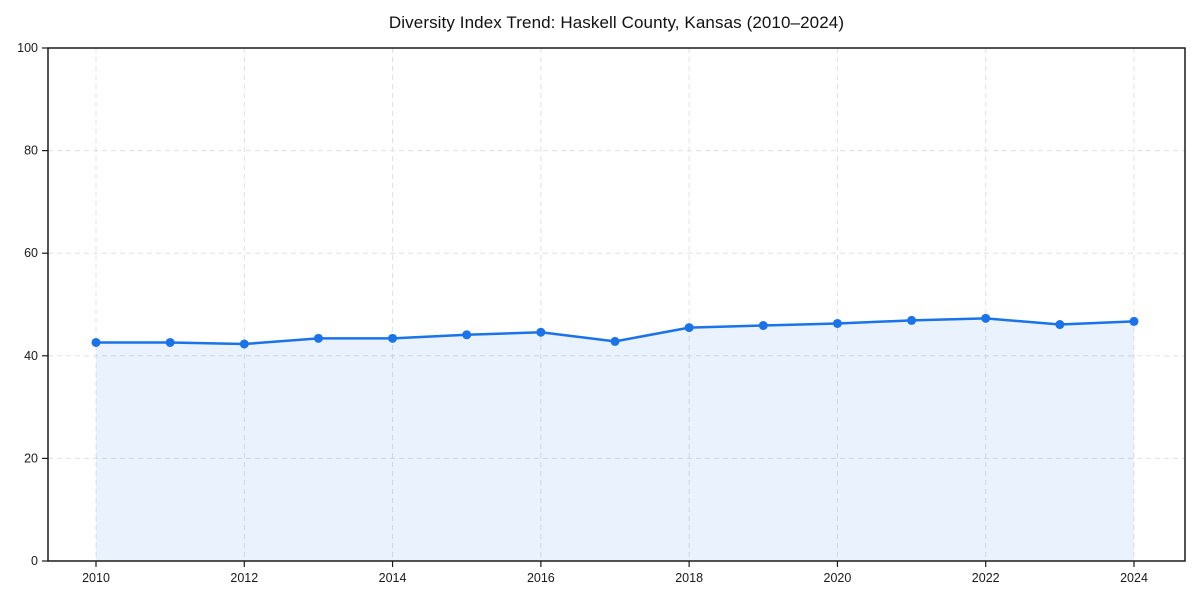  I want to click on y-tick-label: 100, so click(27, 48).